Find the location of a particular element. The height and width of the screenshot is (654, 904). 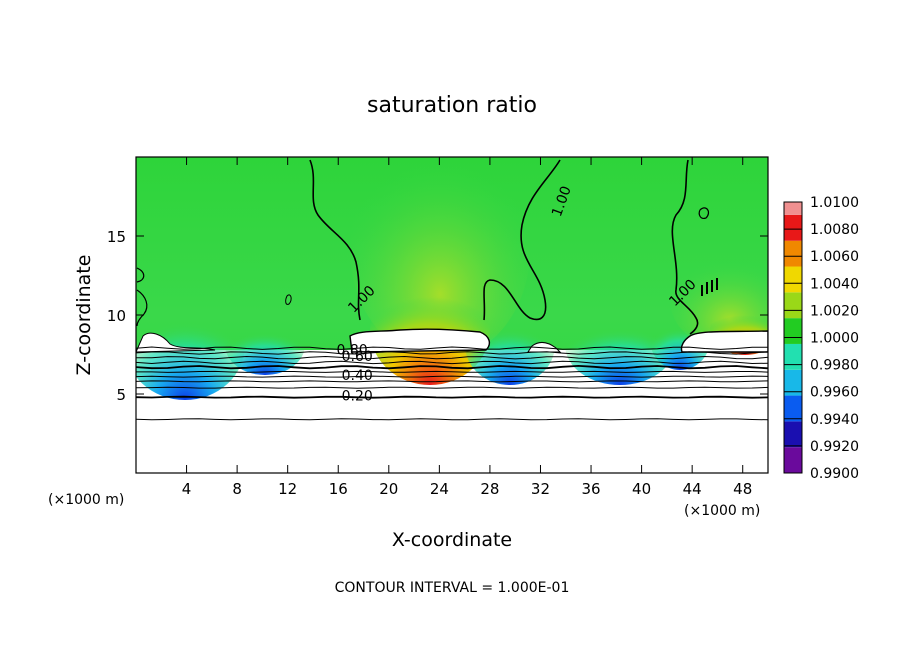

colorbar-tick-label: 0.9960 is located at coordinates (834, 393).